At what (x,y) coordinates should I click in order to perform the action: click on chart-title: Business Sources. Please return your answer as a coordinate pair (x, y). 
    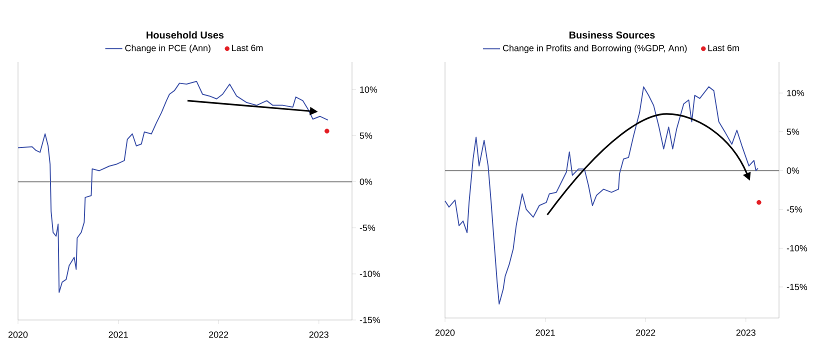
    Looking at the image, I should click on (612, 35).